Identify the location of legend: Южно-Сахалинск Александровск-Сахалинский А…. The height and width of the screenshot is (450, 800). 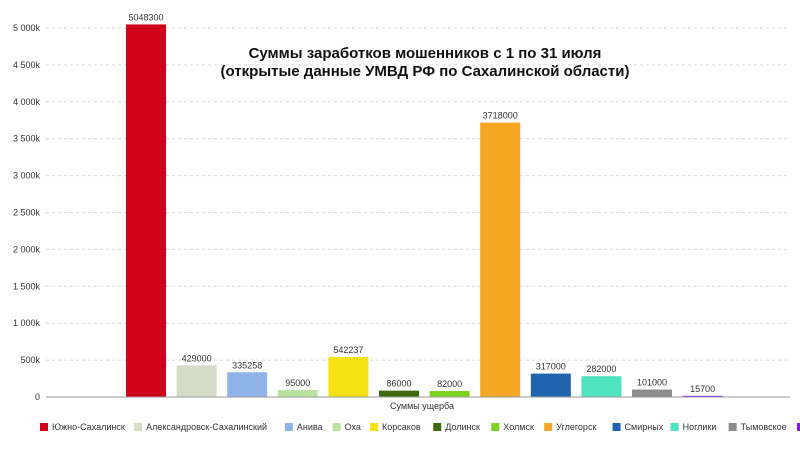
(420, 427).